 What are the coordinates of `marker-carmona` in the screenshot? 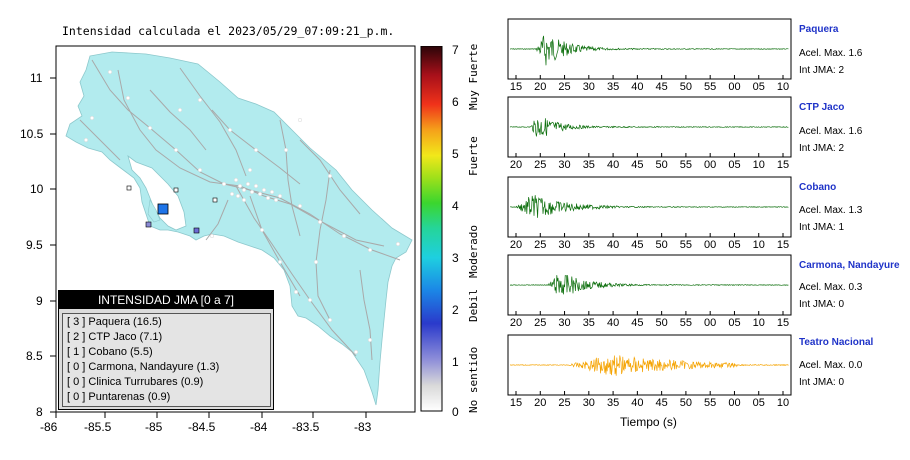 It's located at (129, 188).